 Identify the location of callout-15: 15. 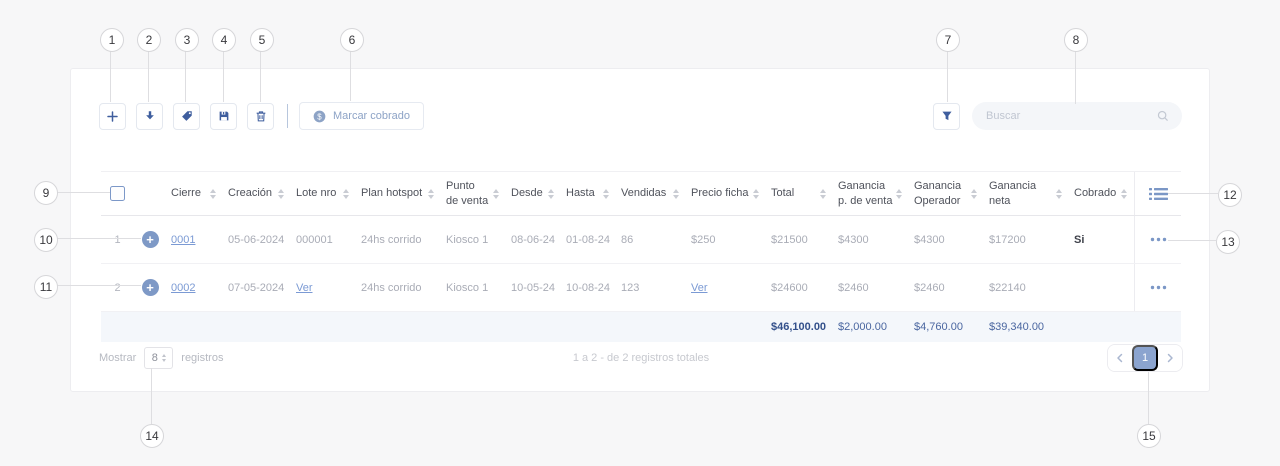
(1149, 436).